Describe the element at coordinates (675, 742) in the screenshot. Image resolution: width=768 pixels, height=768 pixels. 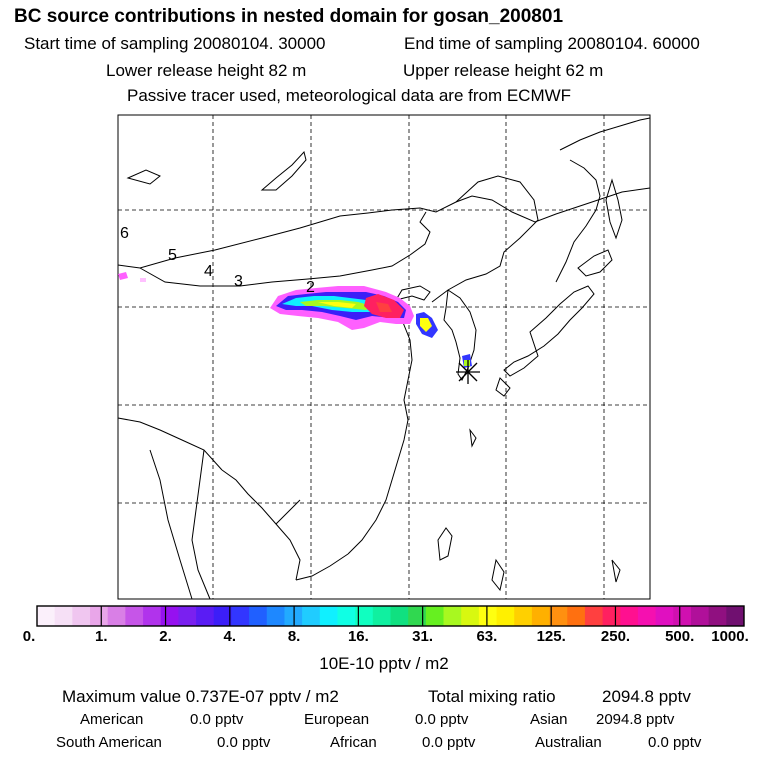
I see `region-value-australian: 0.0 pptv` at that location.